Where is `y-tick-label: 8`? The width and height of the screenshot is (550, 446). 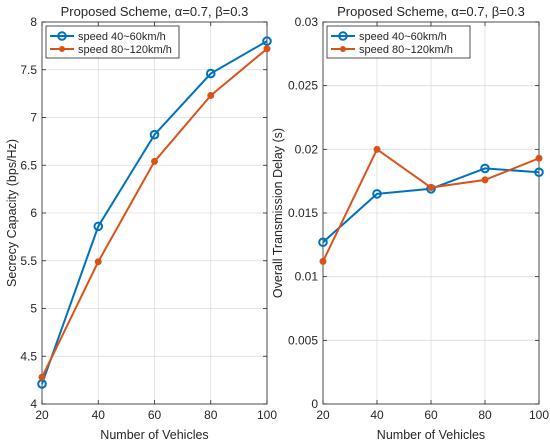 y-tick-label: 8 is located at coordinates (33, 22).